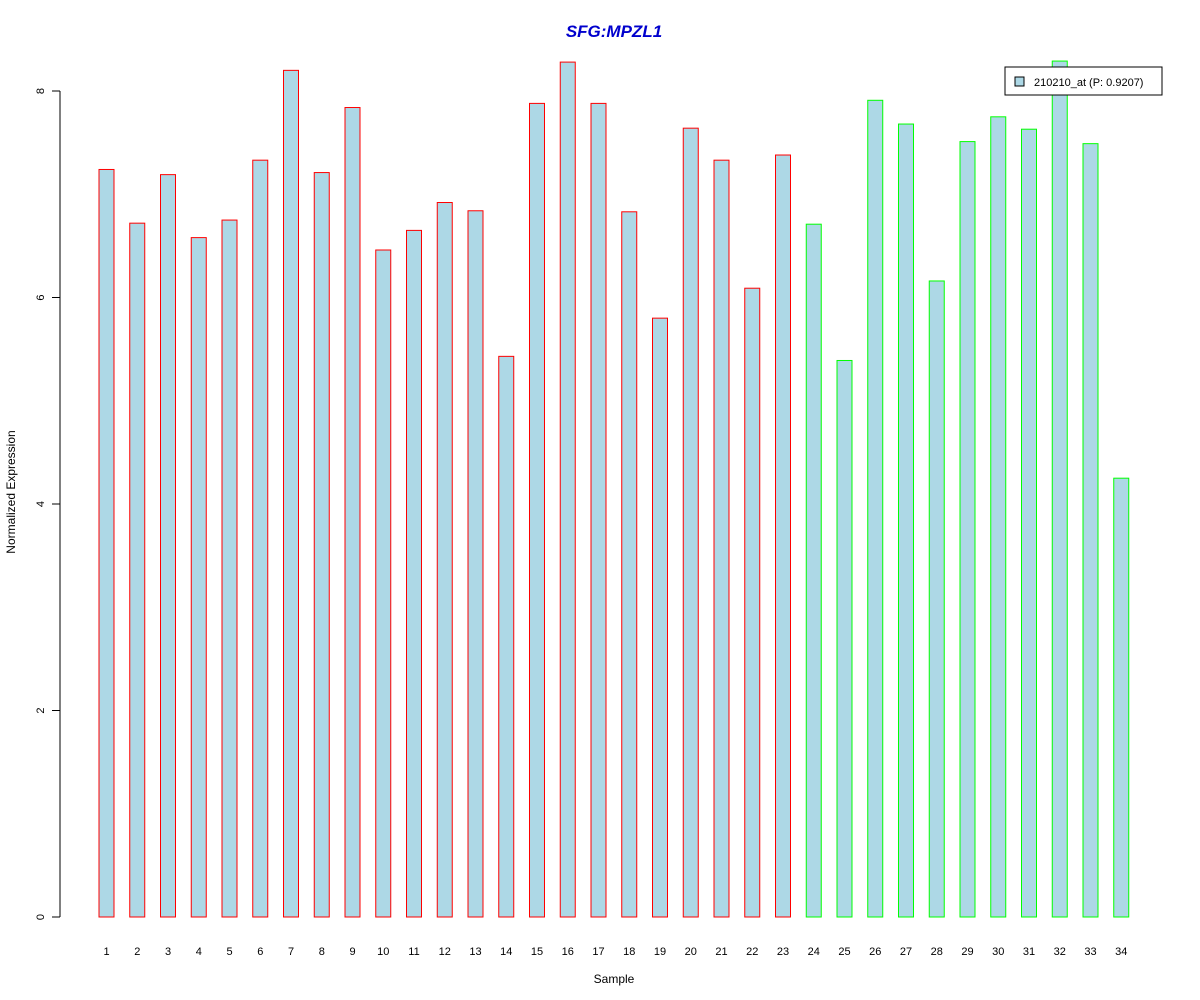  Describe the element at coordinates (11, 491) in the screenshot. I see `y-axis-label: Normalized Expression` at that location.